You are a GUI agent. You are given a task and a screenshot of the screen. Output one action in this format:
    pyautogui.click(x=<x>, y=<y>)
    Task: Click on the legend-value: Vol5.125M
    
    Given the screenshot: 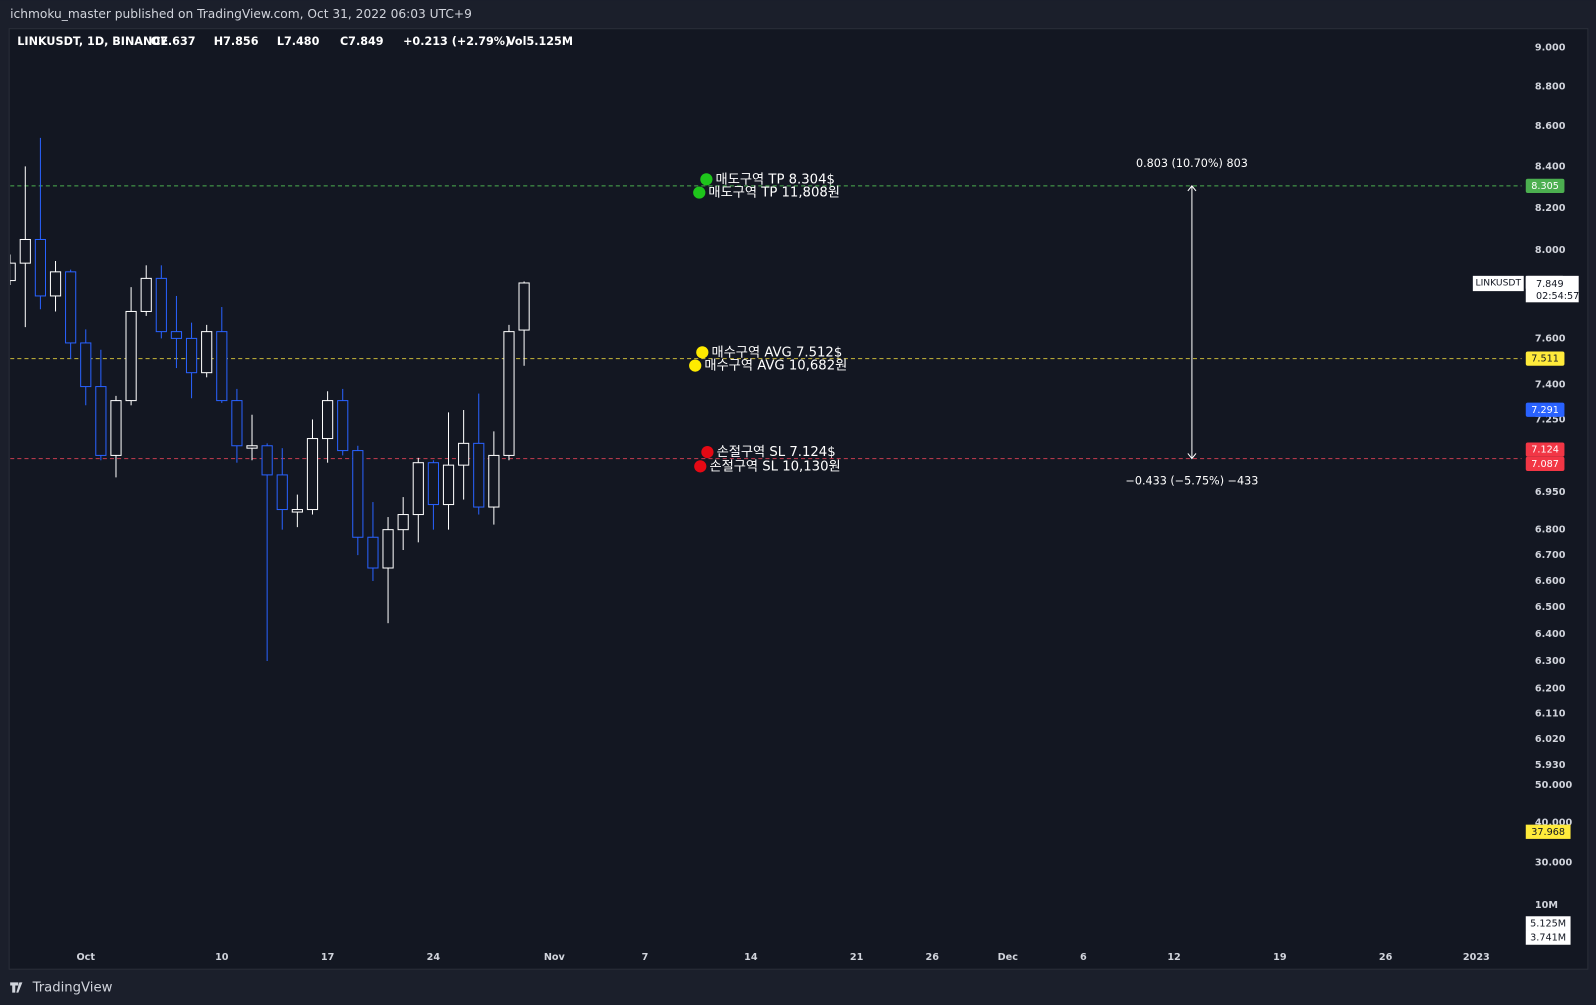 What is the action you would take?
    pyautogui.click(x=540, y=41)
    